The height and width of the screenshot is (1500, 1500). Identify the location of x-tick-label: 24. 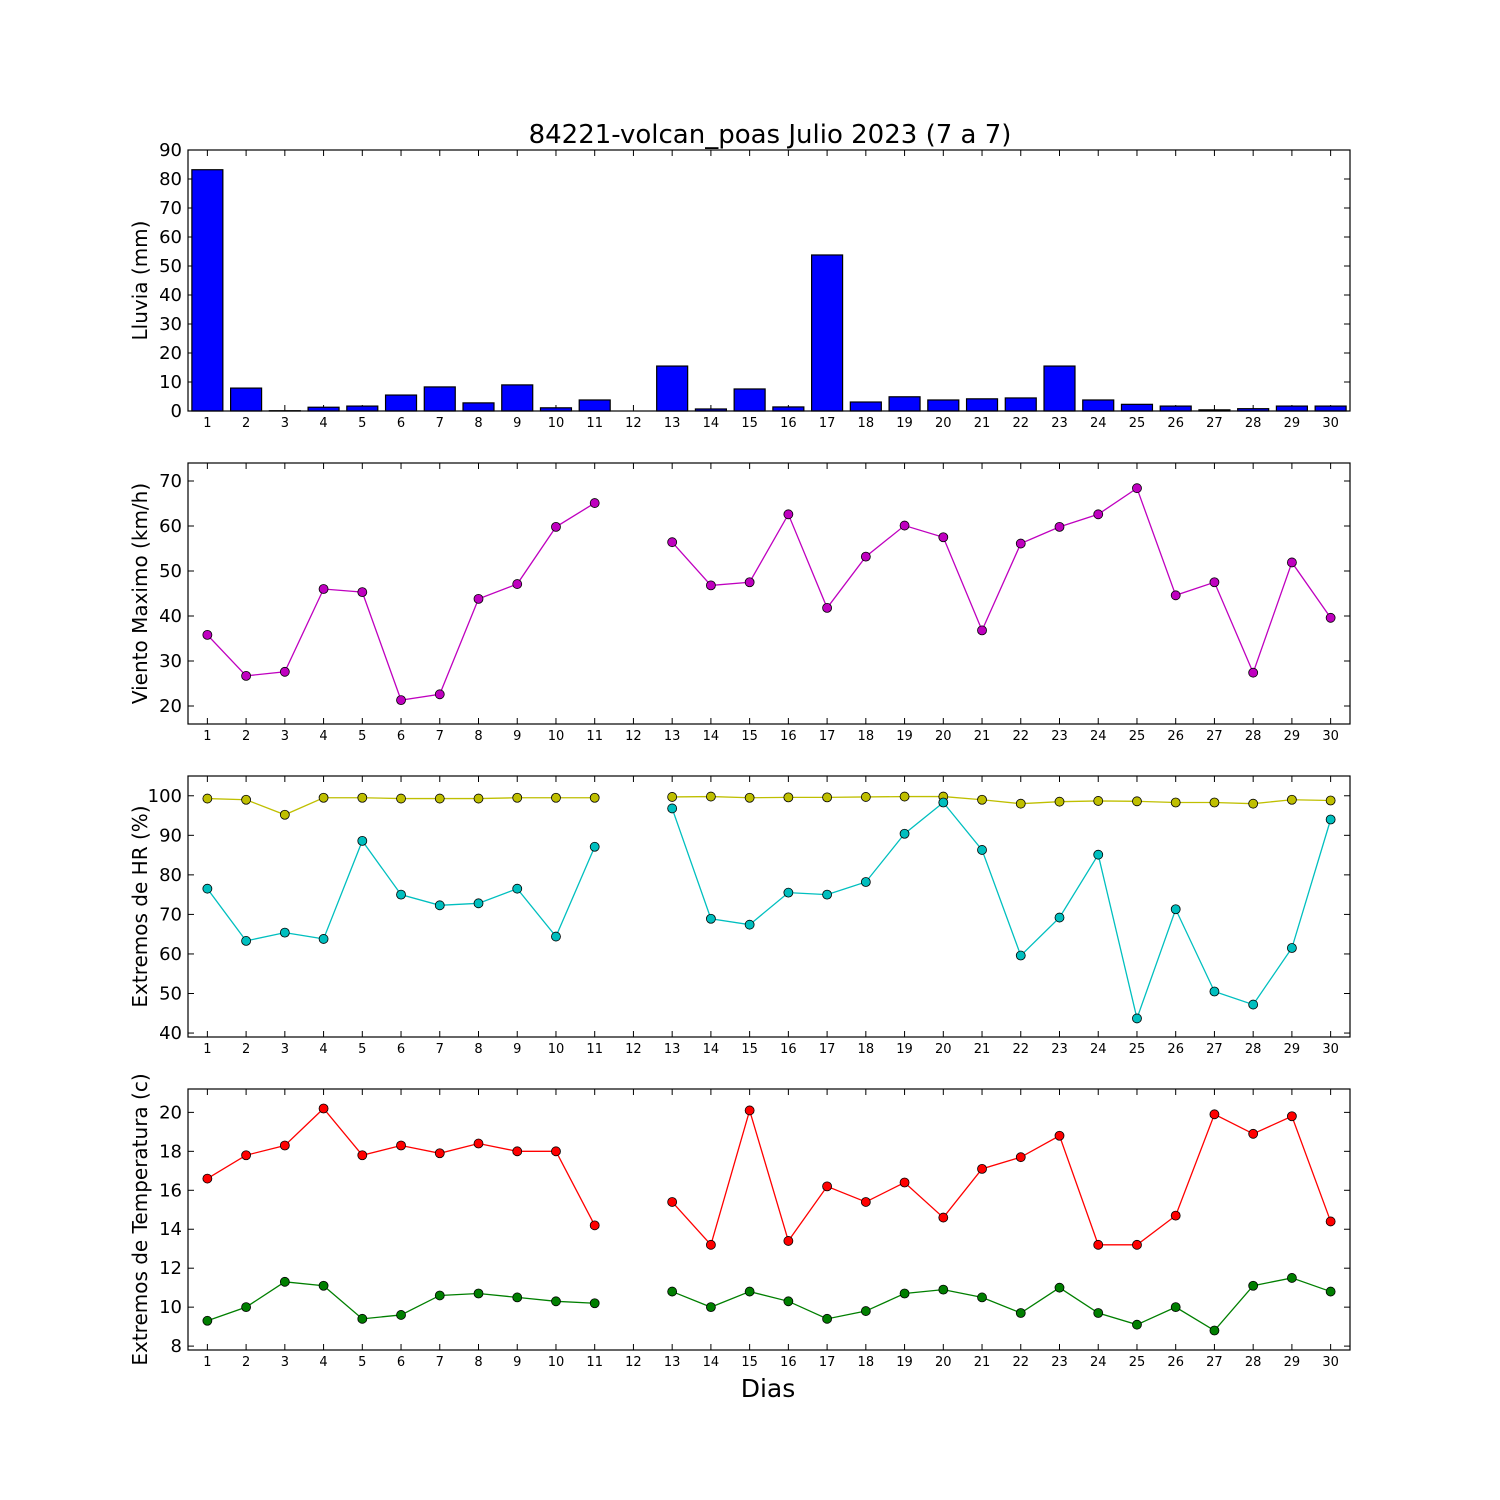
(1098, 736).